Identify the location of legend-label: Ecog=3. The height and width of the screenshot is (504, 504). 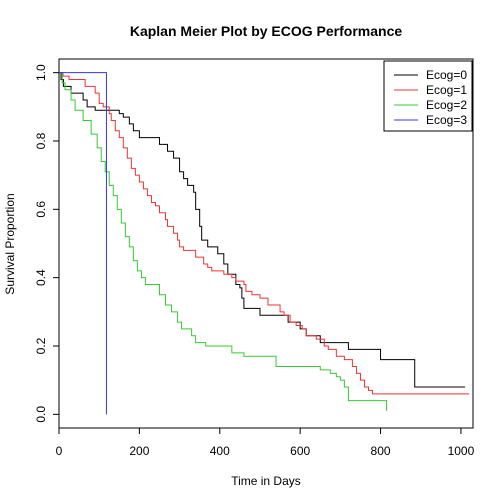
(446, 120).